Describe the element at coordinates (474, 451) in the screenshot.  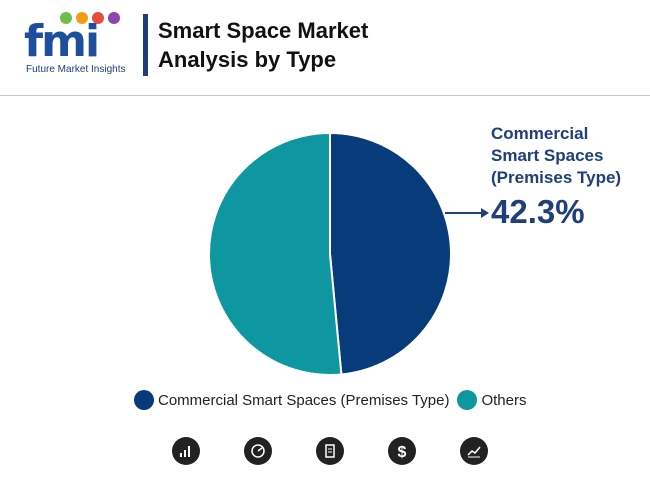
I see `trend-chart-icon` at that location.